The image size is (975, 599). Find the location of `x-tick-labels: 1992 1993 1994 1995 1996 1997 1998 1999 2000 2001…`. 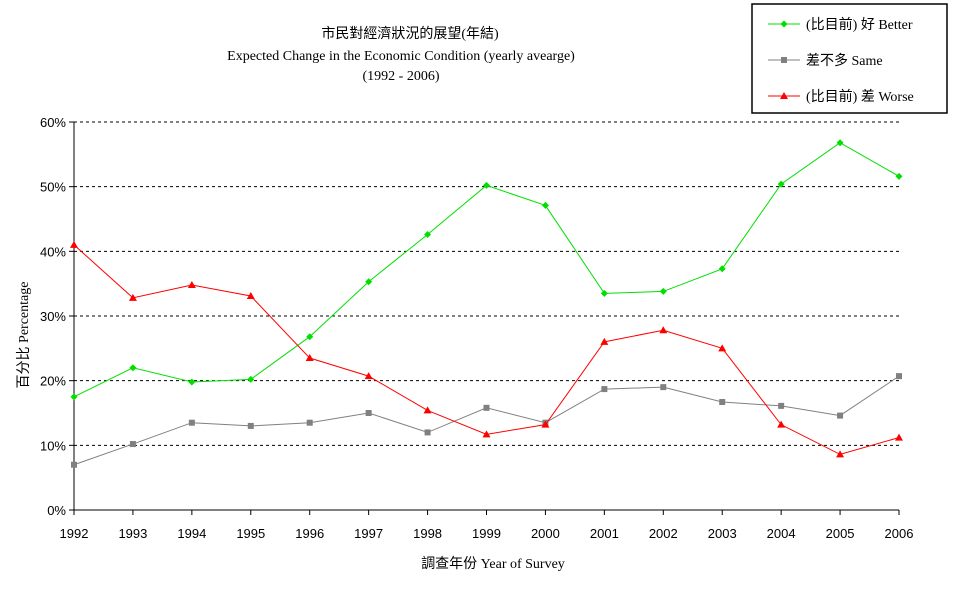

x-tick-labels: 1992 1993 1994 1995 1996 1997 1998 1999 2000 2001… is located at coordinates (487, 525).